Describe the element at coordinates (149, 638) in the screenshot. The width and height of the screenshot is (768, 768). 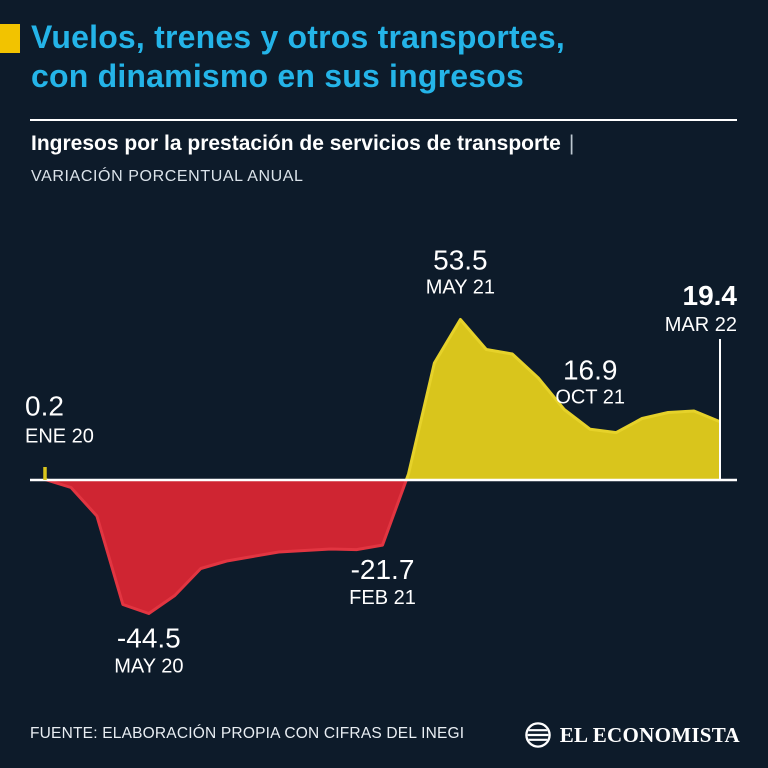
I see `annotation-value: -44.5` at that location.